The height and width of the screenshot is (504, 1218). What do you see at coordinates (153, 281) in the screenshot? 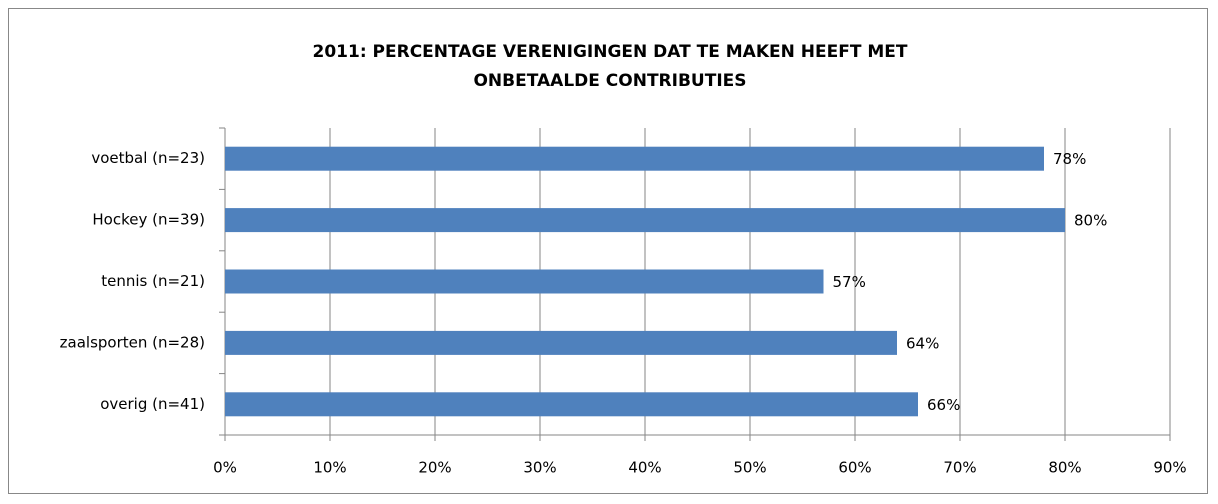
I see `y-tick-label: tennis (n=21)` at bounding box center [153, 281].